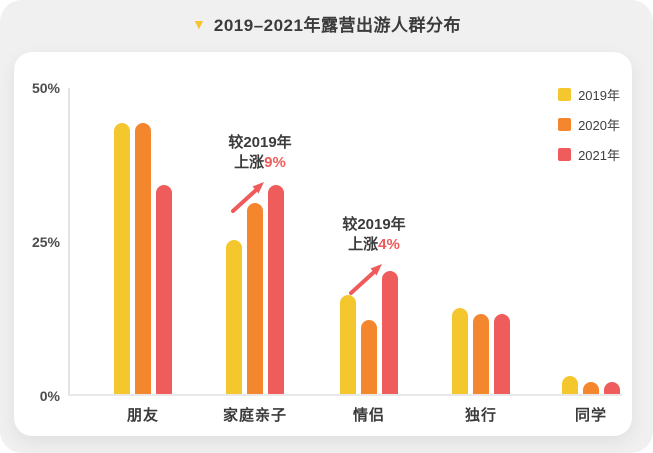 This screenshot has height=453, width=653. Describe the element at coordinates (348, 344) in the screenshot. I see `bar-情侣-2019年` at that location.